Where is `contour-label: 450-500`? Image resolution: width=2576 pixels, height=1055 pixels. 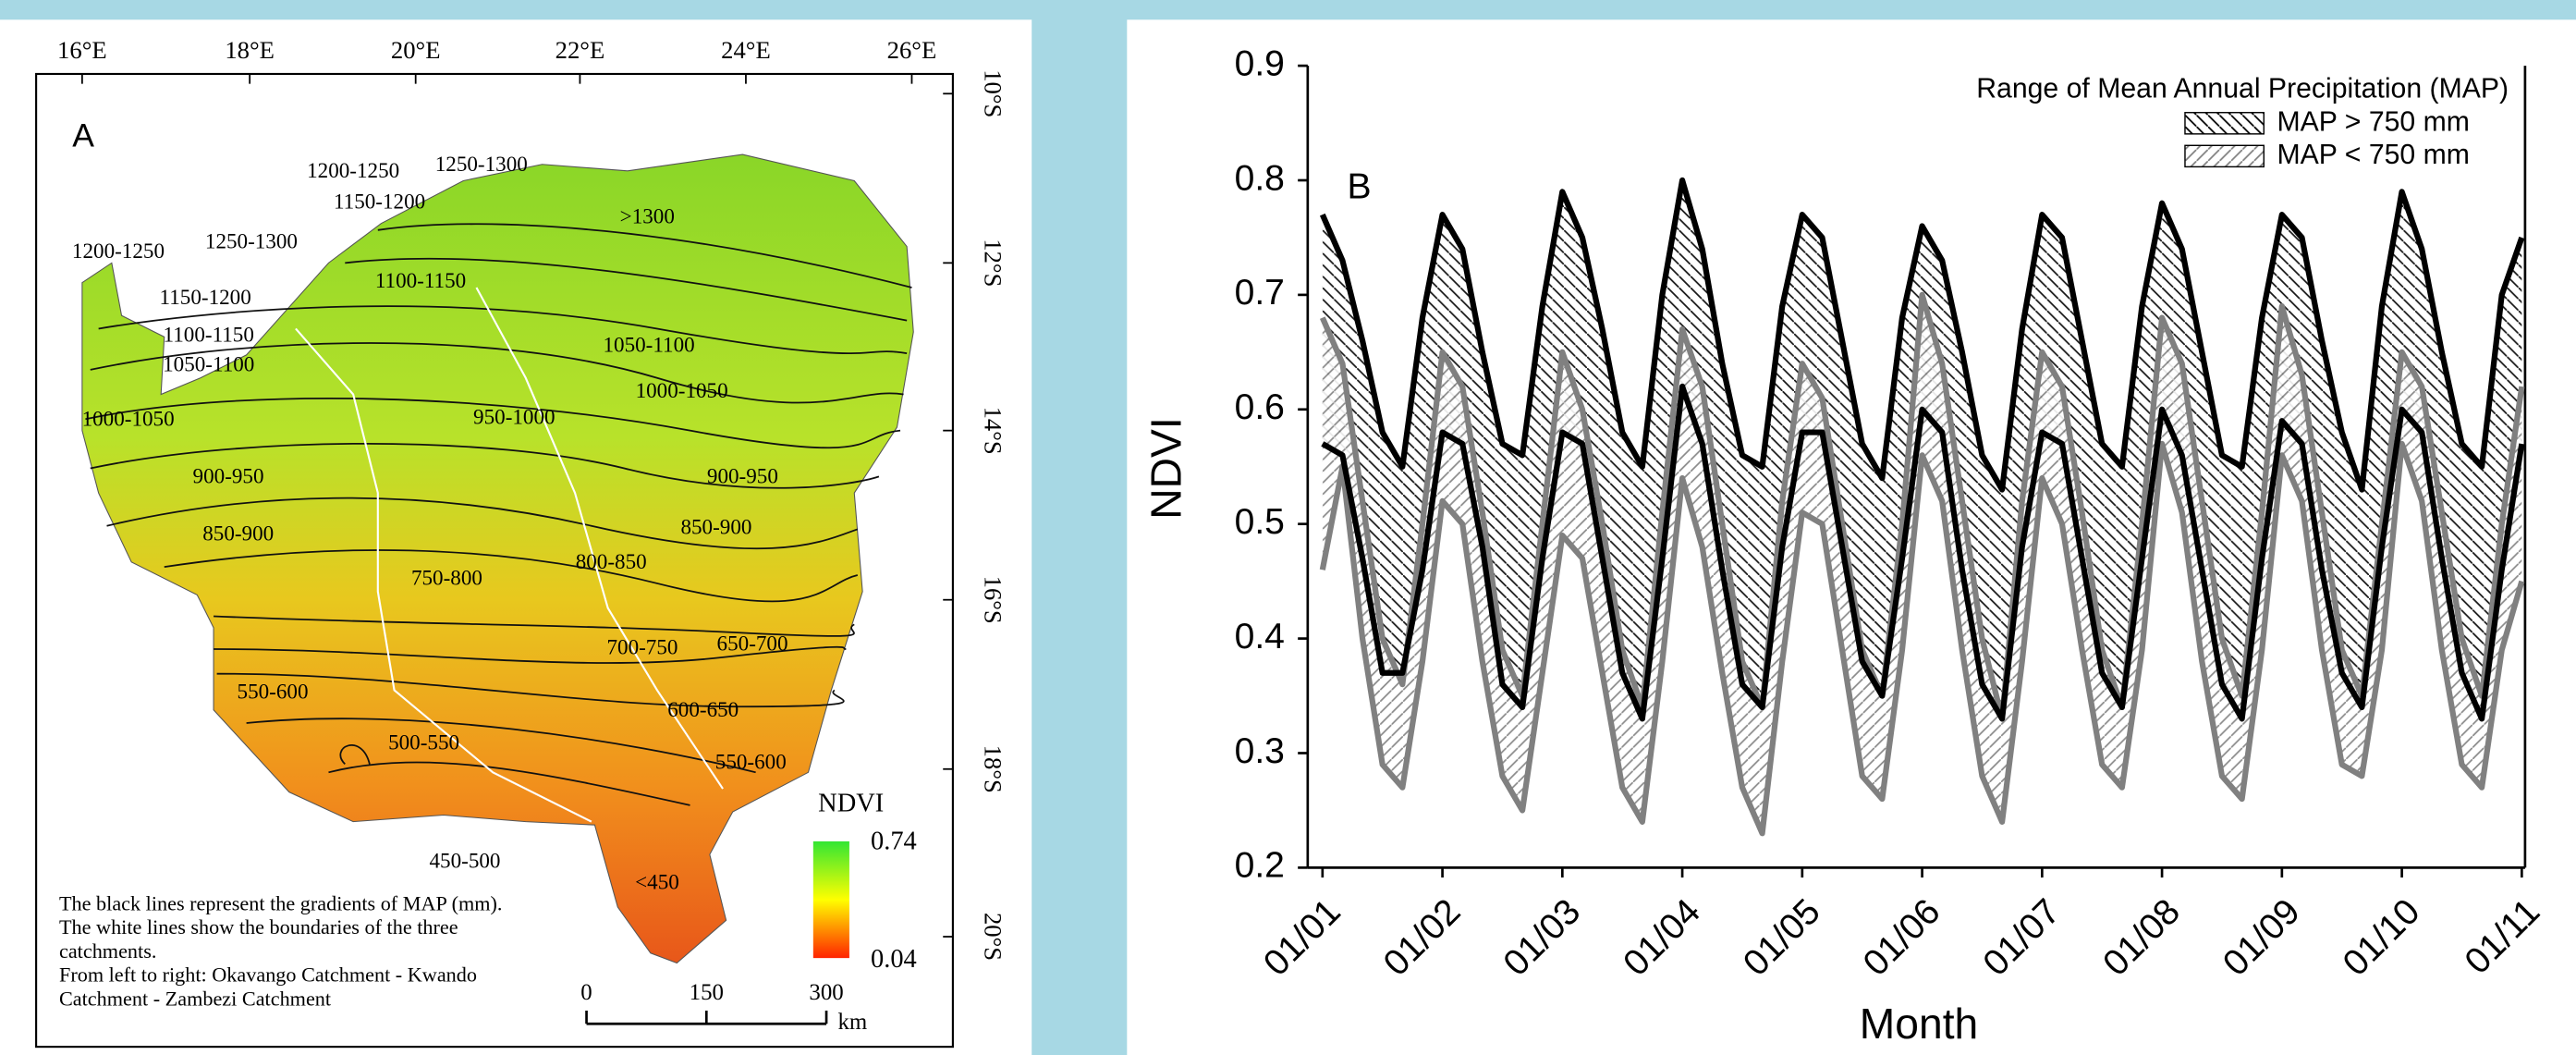 contour-label: 450-500 is located at coordinates (465, 860).